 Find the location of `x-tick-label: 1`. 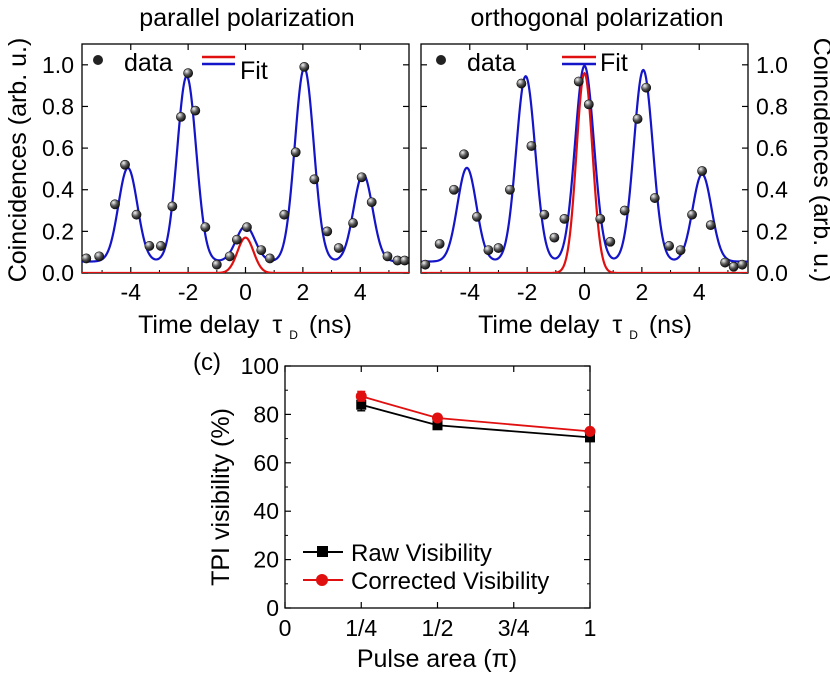

x-tick-label: 1 is located at coordinates (590, 628).